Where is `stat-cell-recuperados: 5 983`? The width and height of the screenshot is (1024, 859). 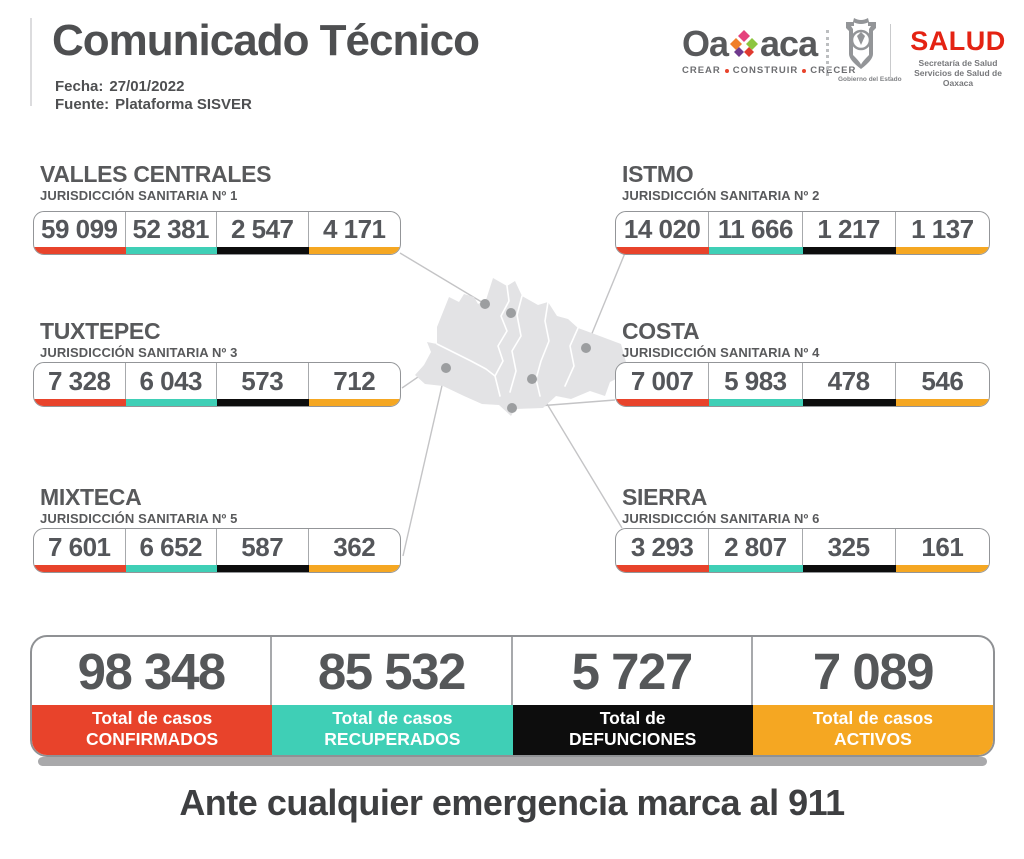 stat-cell-recuperados: 5 983 is located at coordinates (756, 384).